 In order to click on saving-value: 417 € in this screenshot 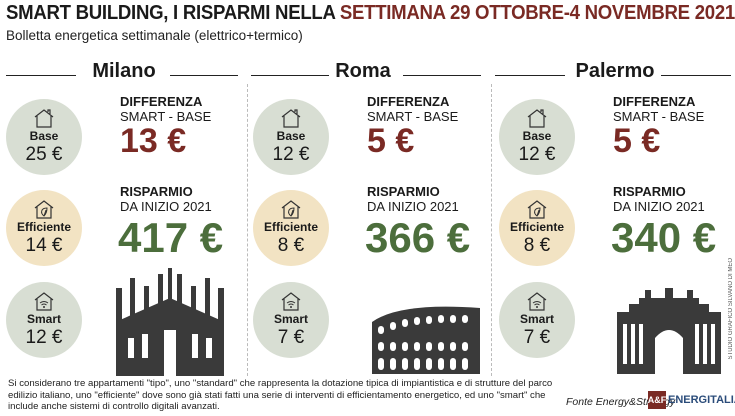, I will do `click(171, 237)`.